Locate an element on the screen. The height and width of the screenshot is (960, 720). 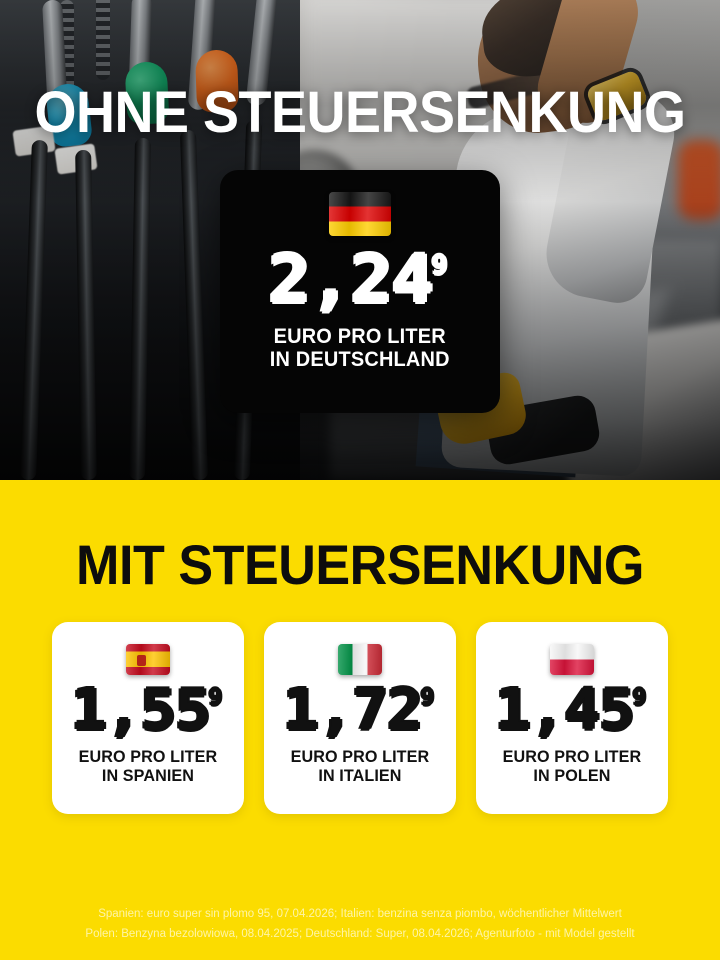
price-card-poland: 1,45 9 EURO PRO LITER IN POLEN is located at coordinates (572, 718).